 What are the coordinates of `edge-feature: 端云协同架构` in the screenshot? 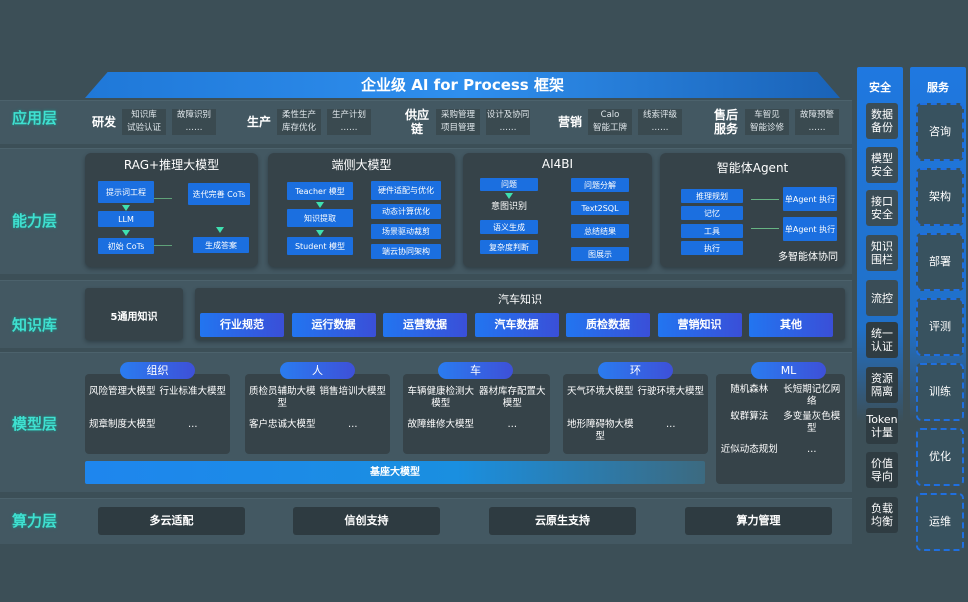 It's located at (406, 251).